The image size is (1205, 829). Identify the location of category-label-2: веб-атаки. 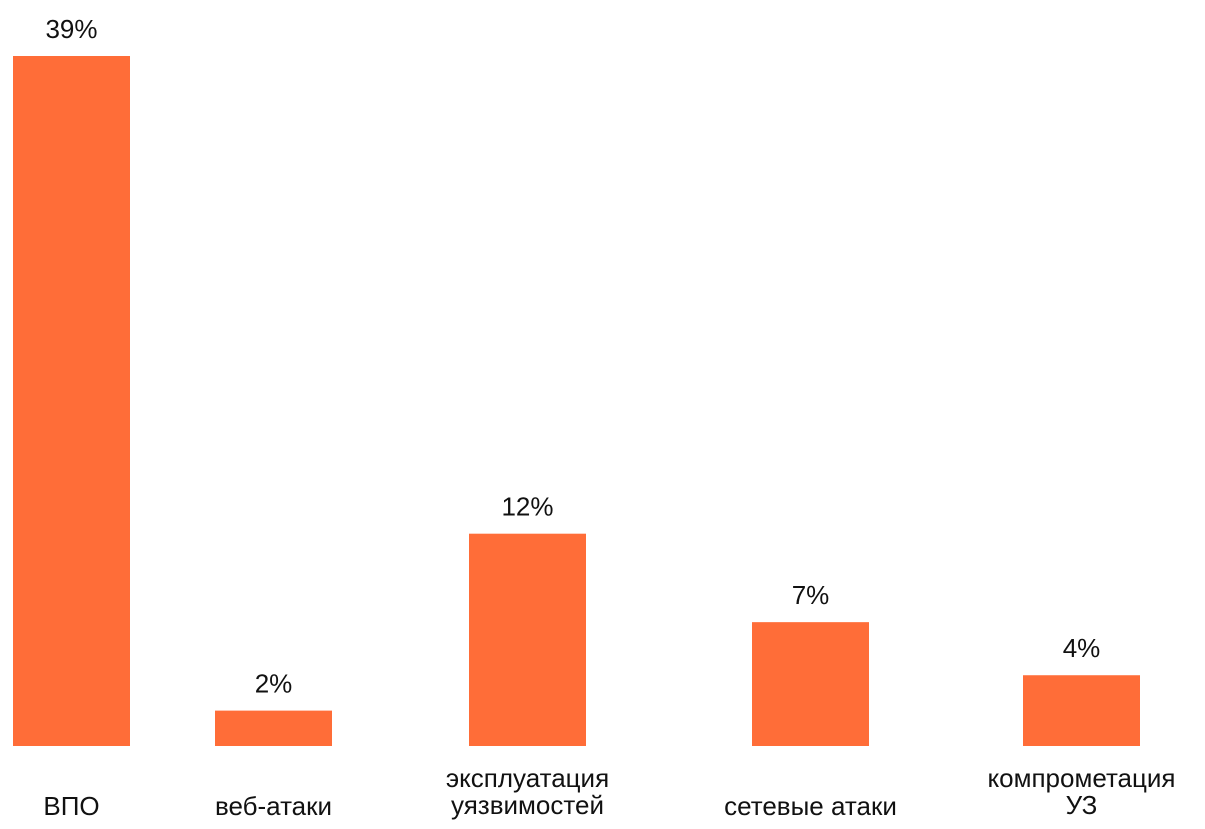
(273, 806).